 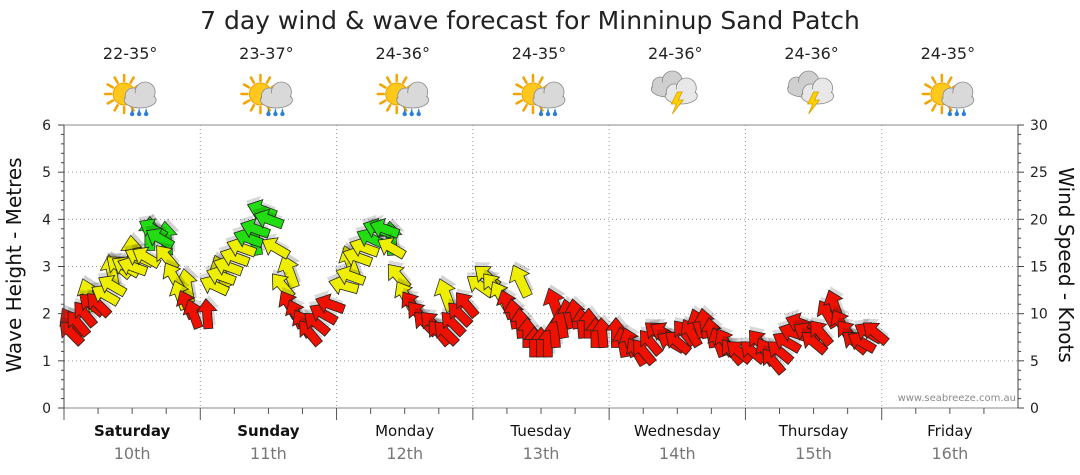 I want to click on y-right-tick-label: 0, so click(x=1034, y=409).